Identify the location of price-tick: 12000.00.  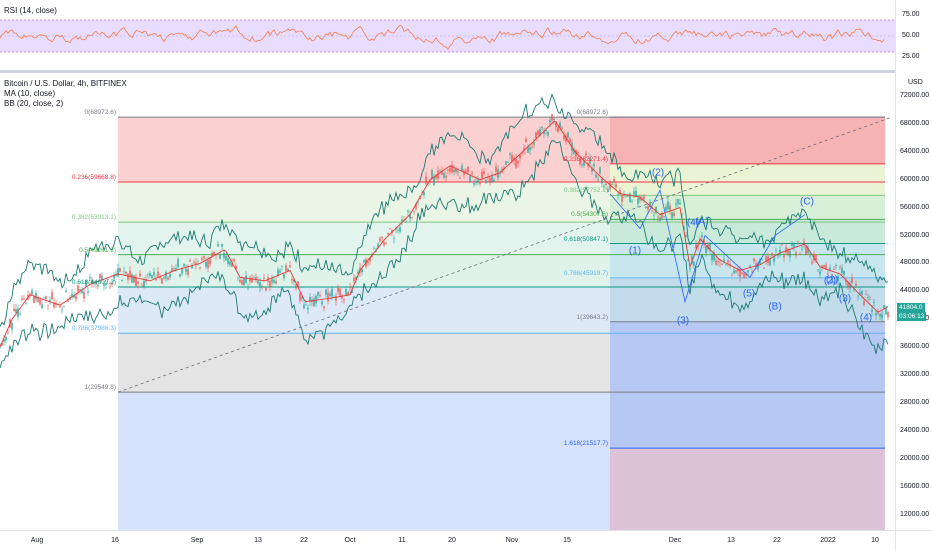
(915, 514).